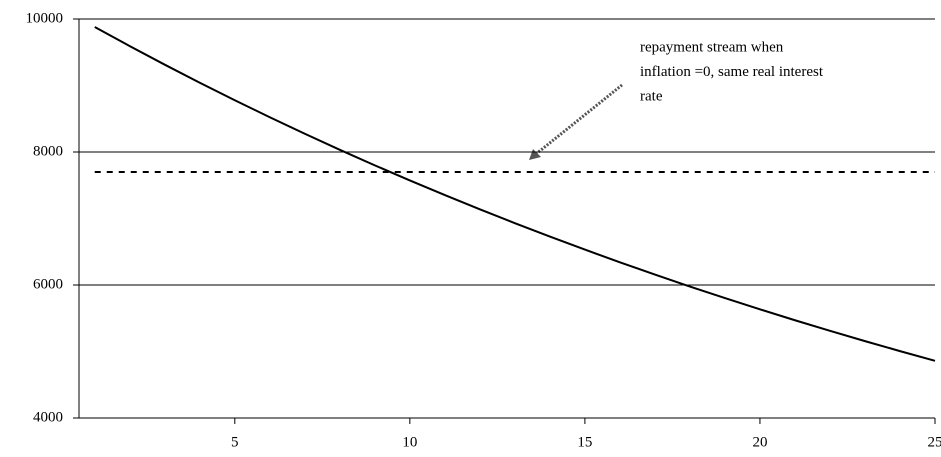 The height and width of the screenshot is (457, 941). Describe the element at coordinates (409, 442) in the screenshot. I see `x-tick-label: 10` at that location.